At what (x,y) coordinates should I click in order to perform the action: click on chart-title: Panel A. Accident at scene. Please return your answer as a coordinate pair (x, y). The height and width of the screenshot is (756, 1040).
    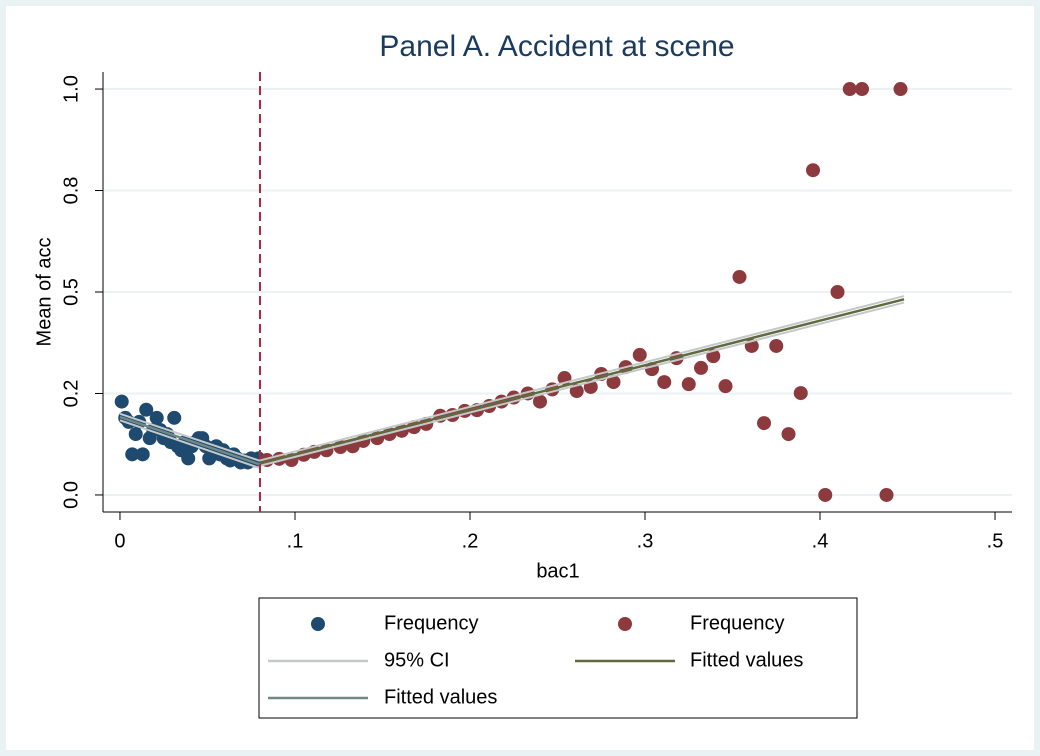
    Looking at the image, I should click on (556, 46).